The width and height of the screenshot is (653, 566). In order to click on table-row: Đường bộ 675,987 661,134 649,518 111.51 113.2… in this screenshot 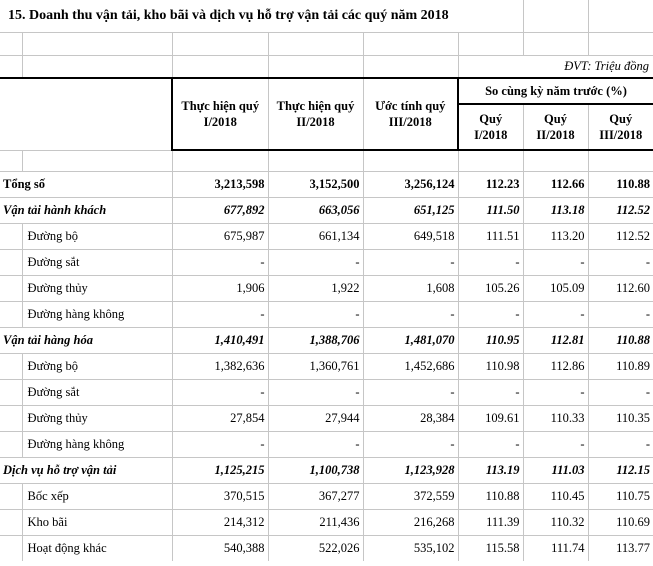, I will do `click(326, 236)`.